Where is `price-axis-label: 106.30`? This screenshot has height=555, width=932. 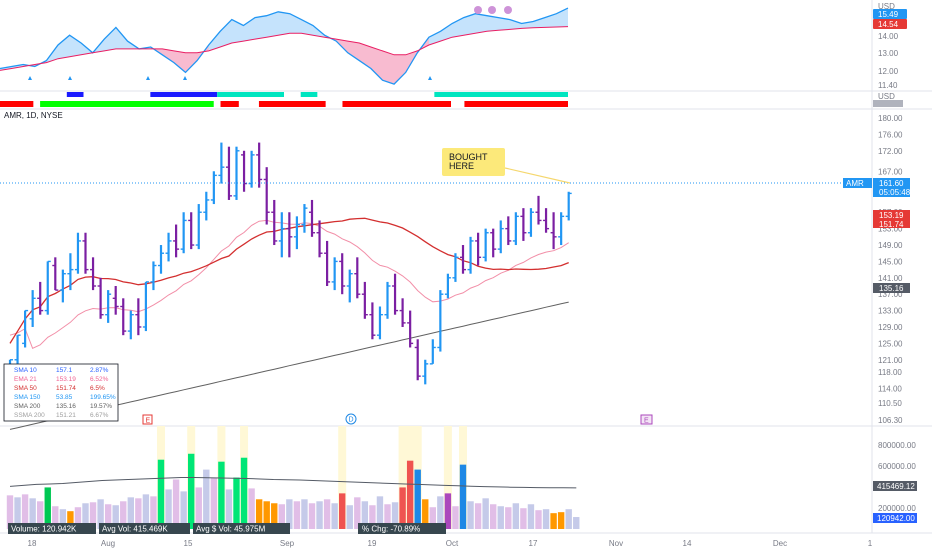 price-axis-label: 106.30 is located at coordinates (890, 420).